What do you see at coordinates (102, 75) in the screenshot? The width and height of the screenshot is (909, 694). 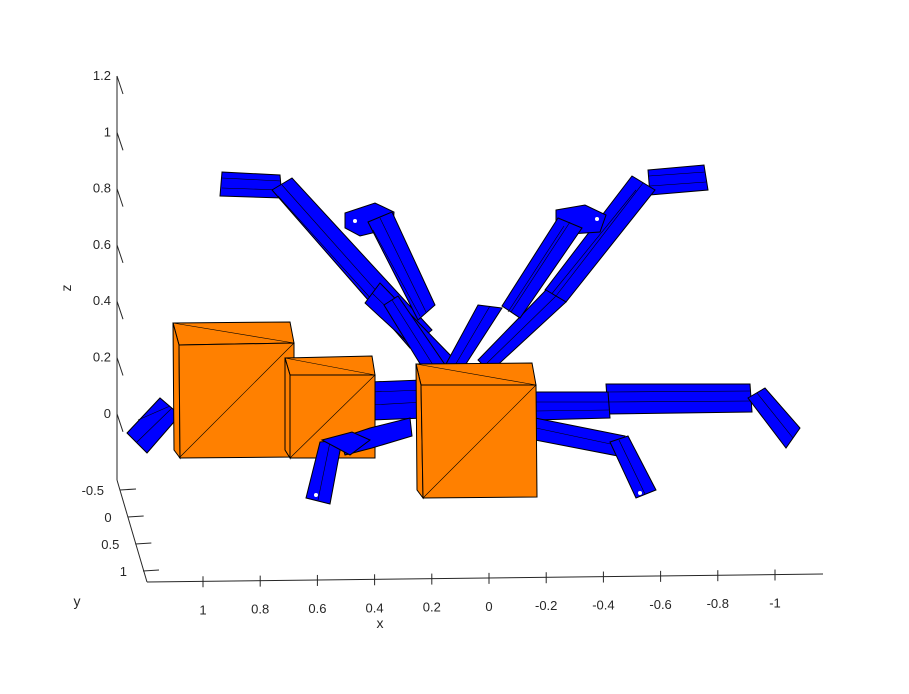 I see `tick-label: 1.2` at bounding box center [102, 75].